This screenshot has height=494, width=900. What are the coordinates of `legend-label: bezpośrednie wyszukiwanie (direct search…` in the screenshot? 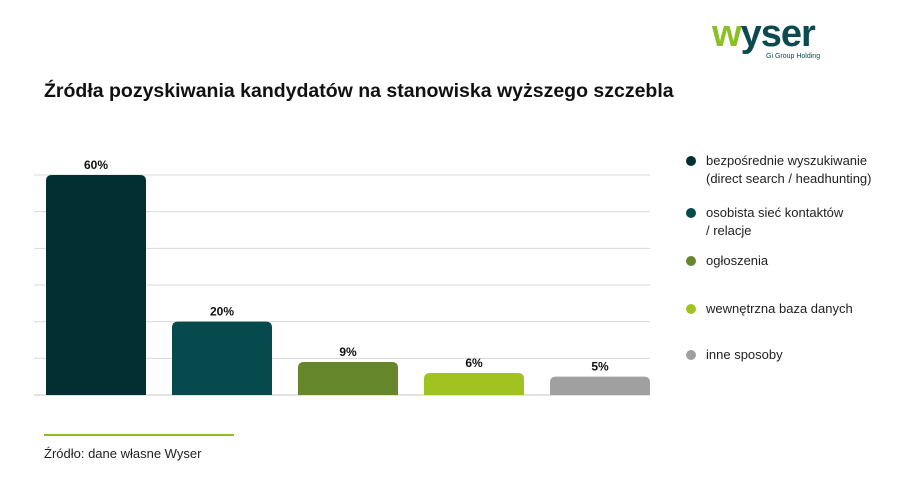 It's located at (789, 169).